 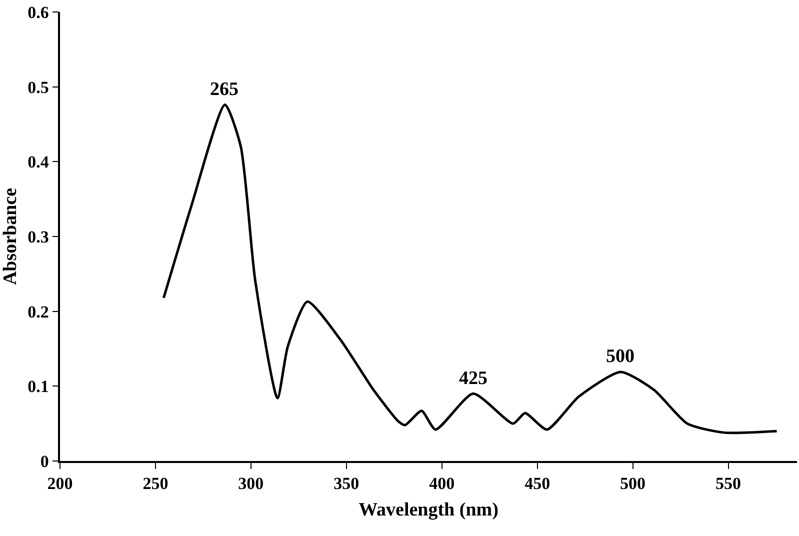 I want to click on x-axis-title: Wavelength (nm), so click(x=428, y=509).